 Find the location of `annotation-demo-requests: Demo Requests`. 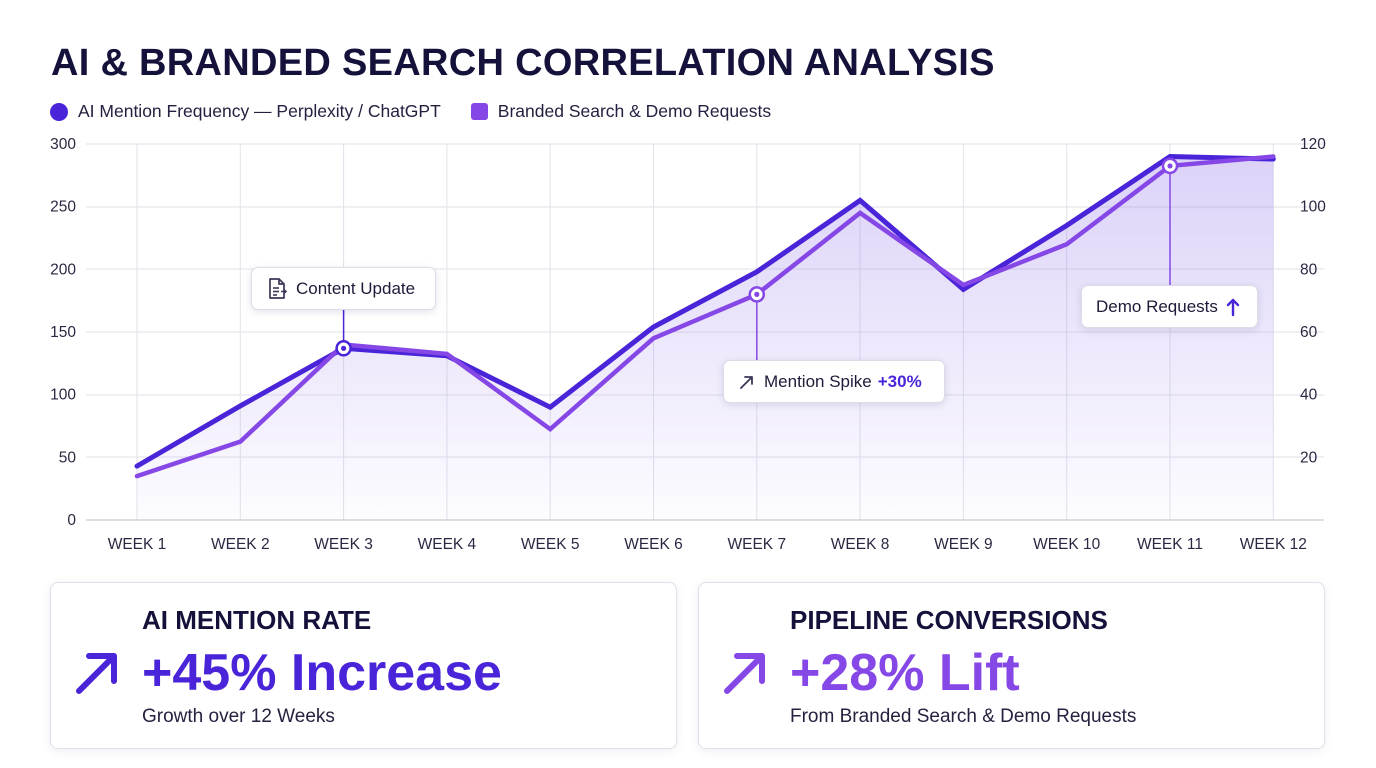

annotation-demo-requests: Demo Requests is located at coordinates (1169, 306).